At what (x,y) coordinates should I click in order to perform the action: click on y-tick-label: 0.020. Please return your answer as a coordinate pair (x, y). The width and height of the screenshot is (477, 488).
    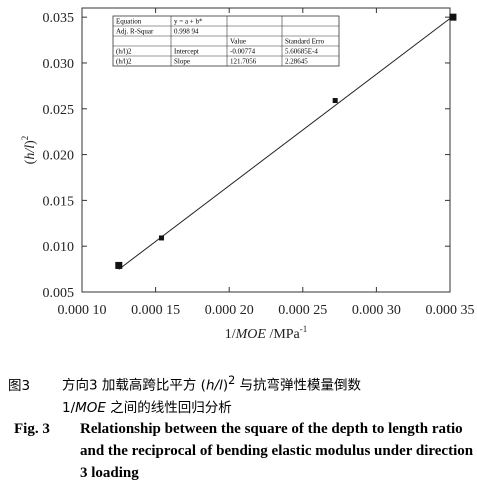
    Looking at the image, I should click on (59, 156).